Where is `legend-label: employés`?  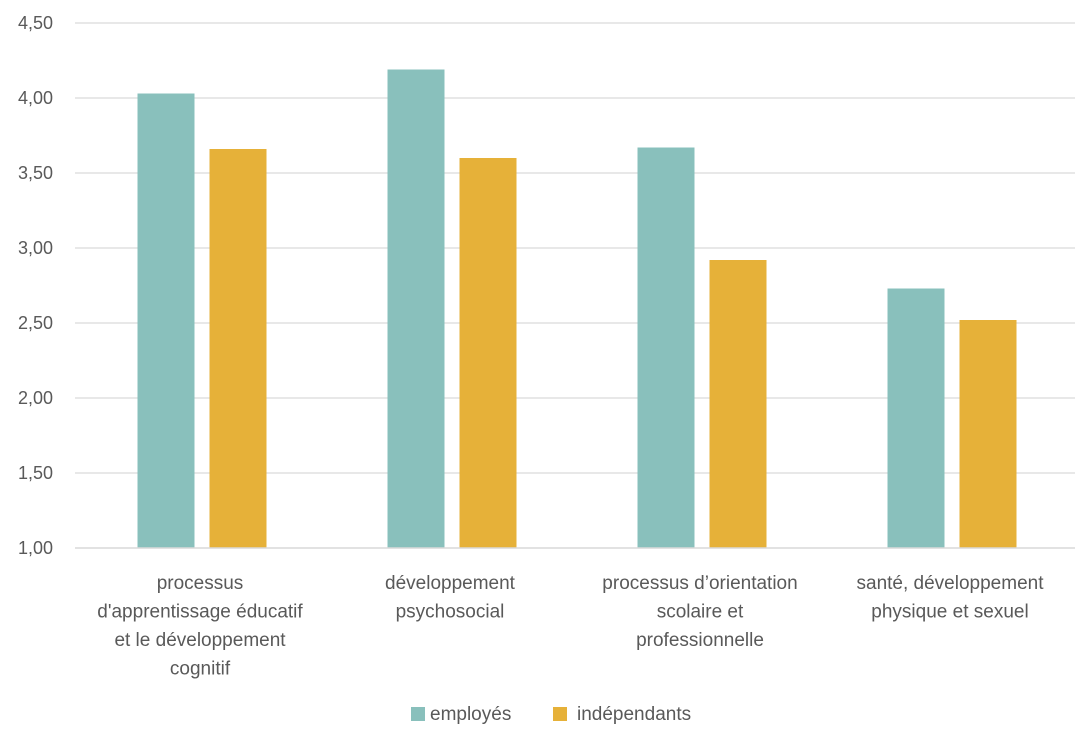
legend-label: employés is located at coordinates (470, 714).